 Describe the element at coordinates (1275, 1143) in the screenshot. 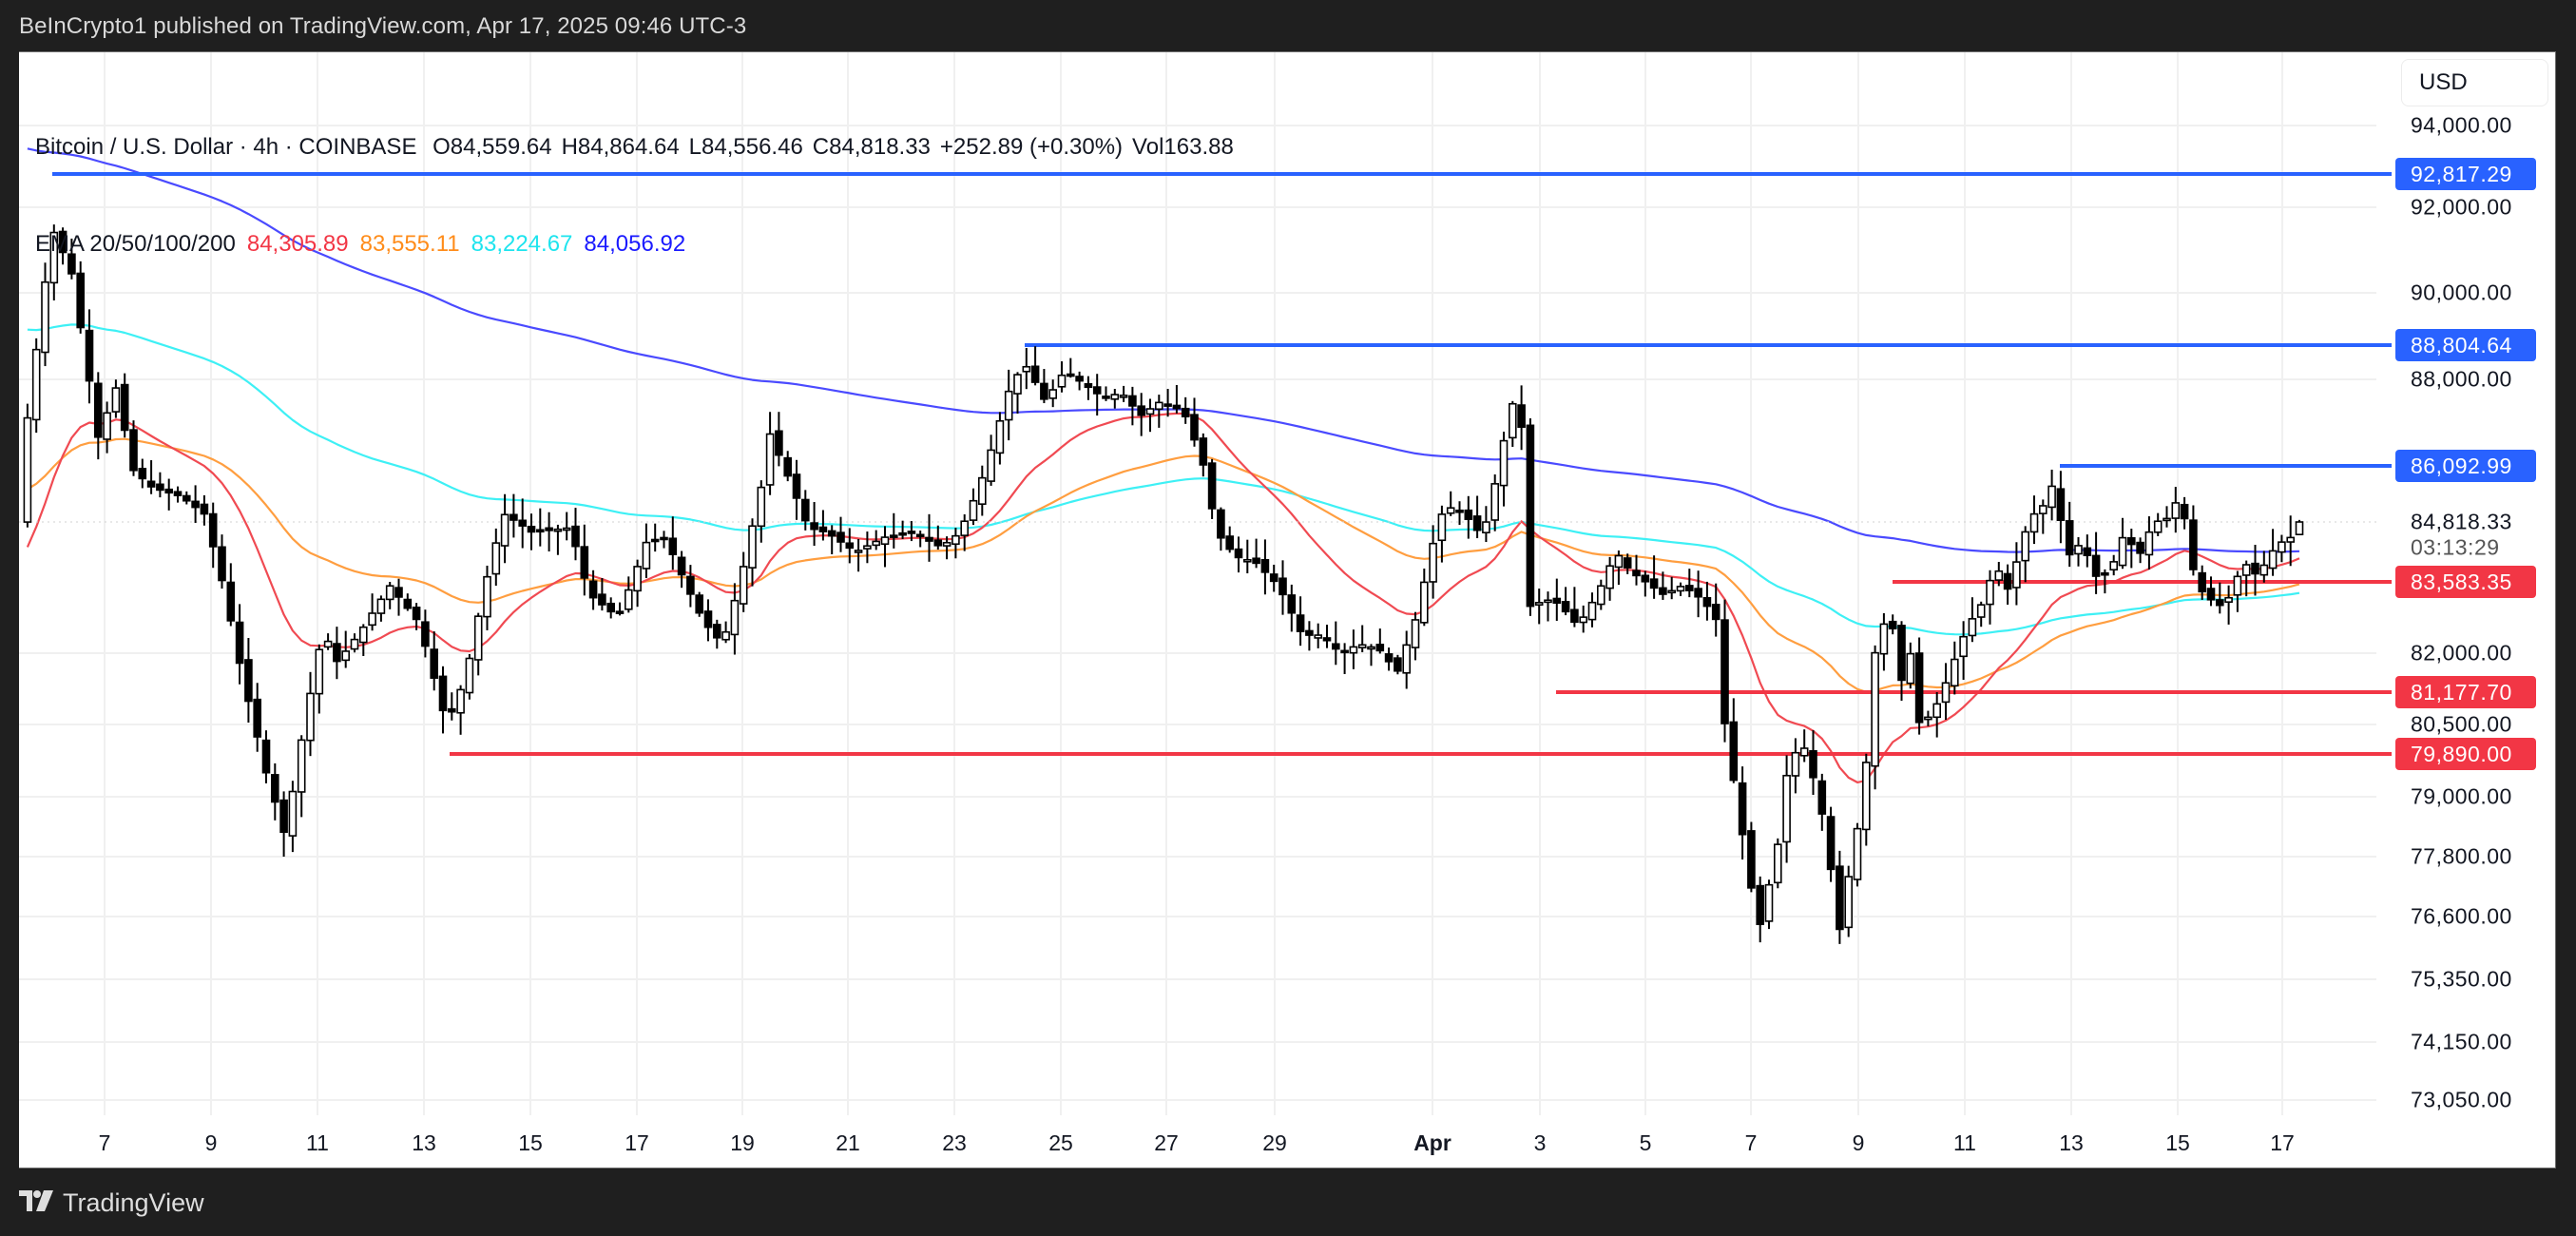

I see `time-tick-label: 29` at that location.